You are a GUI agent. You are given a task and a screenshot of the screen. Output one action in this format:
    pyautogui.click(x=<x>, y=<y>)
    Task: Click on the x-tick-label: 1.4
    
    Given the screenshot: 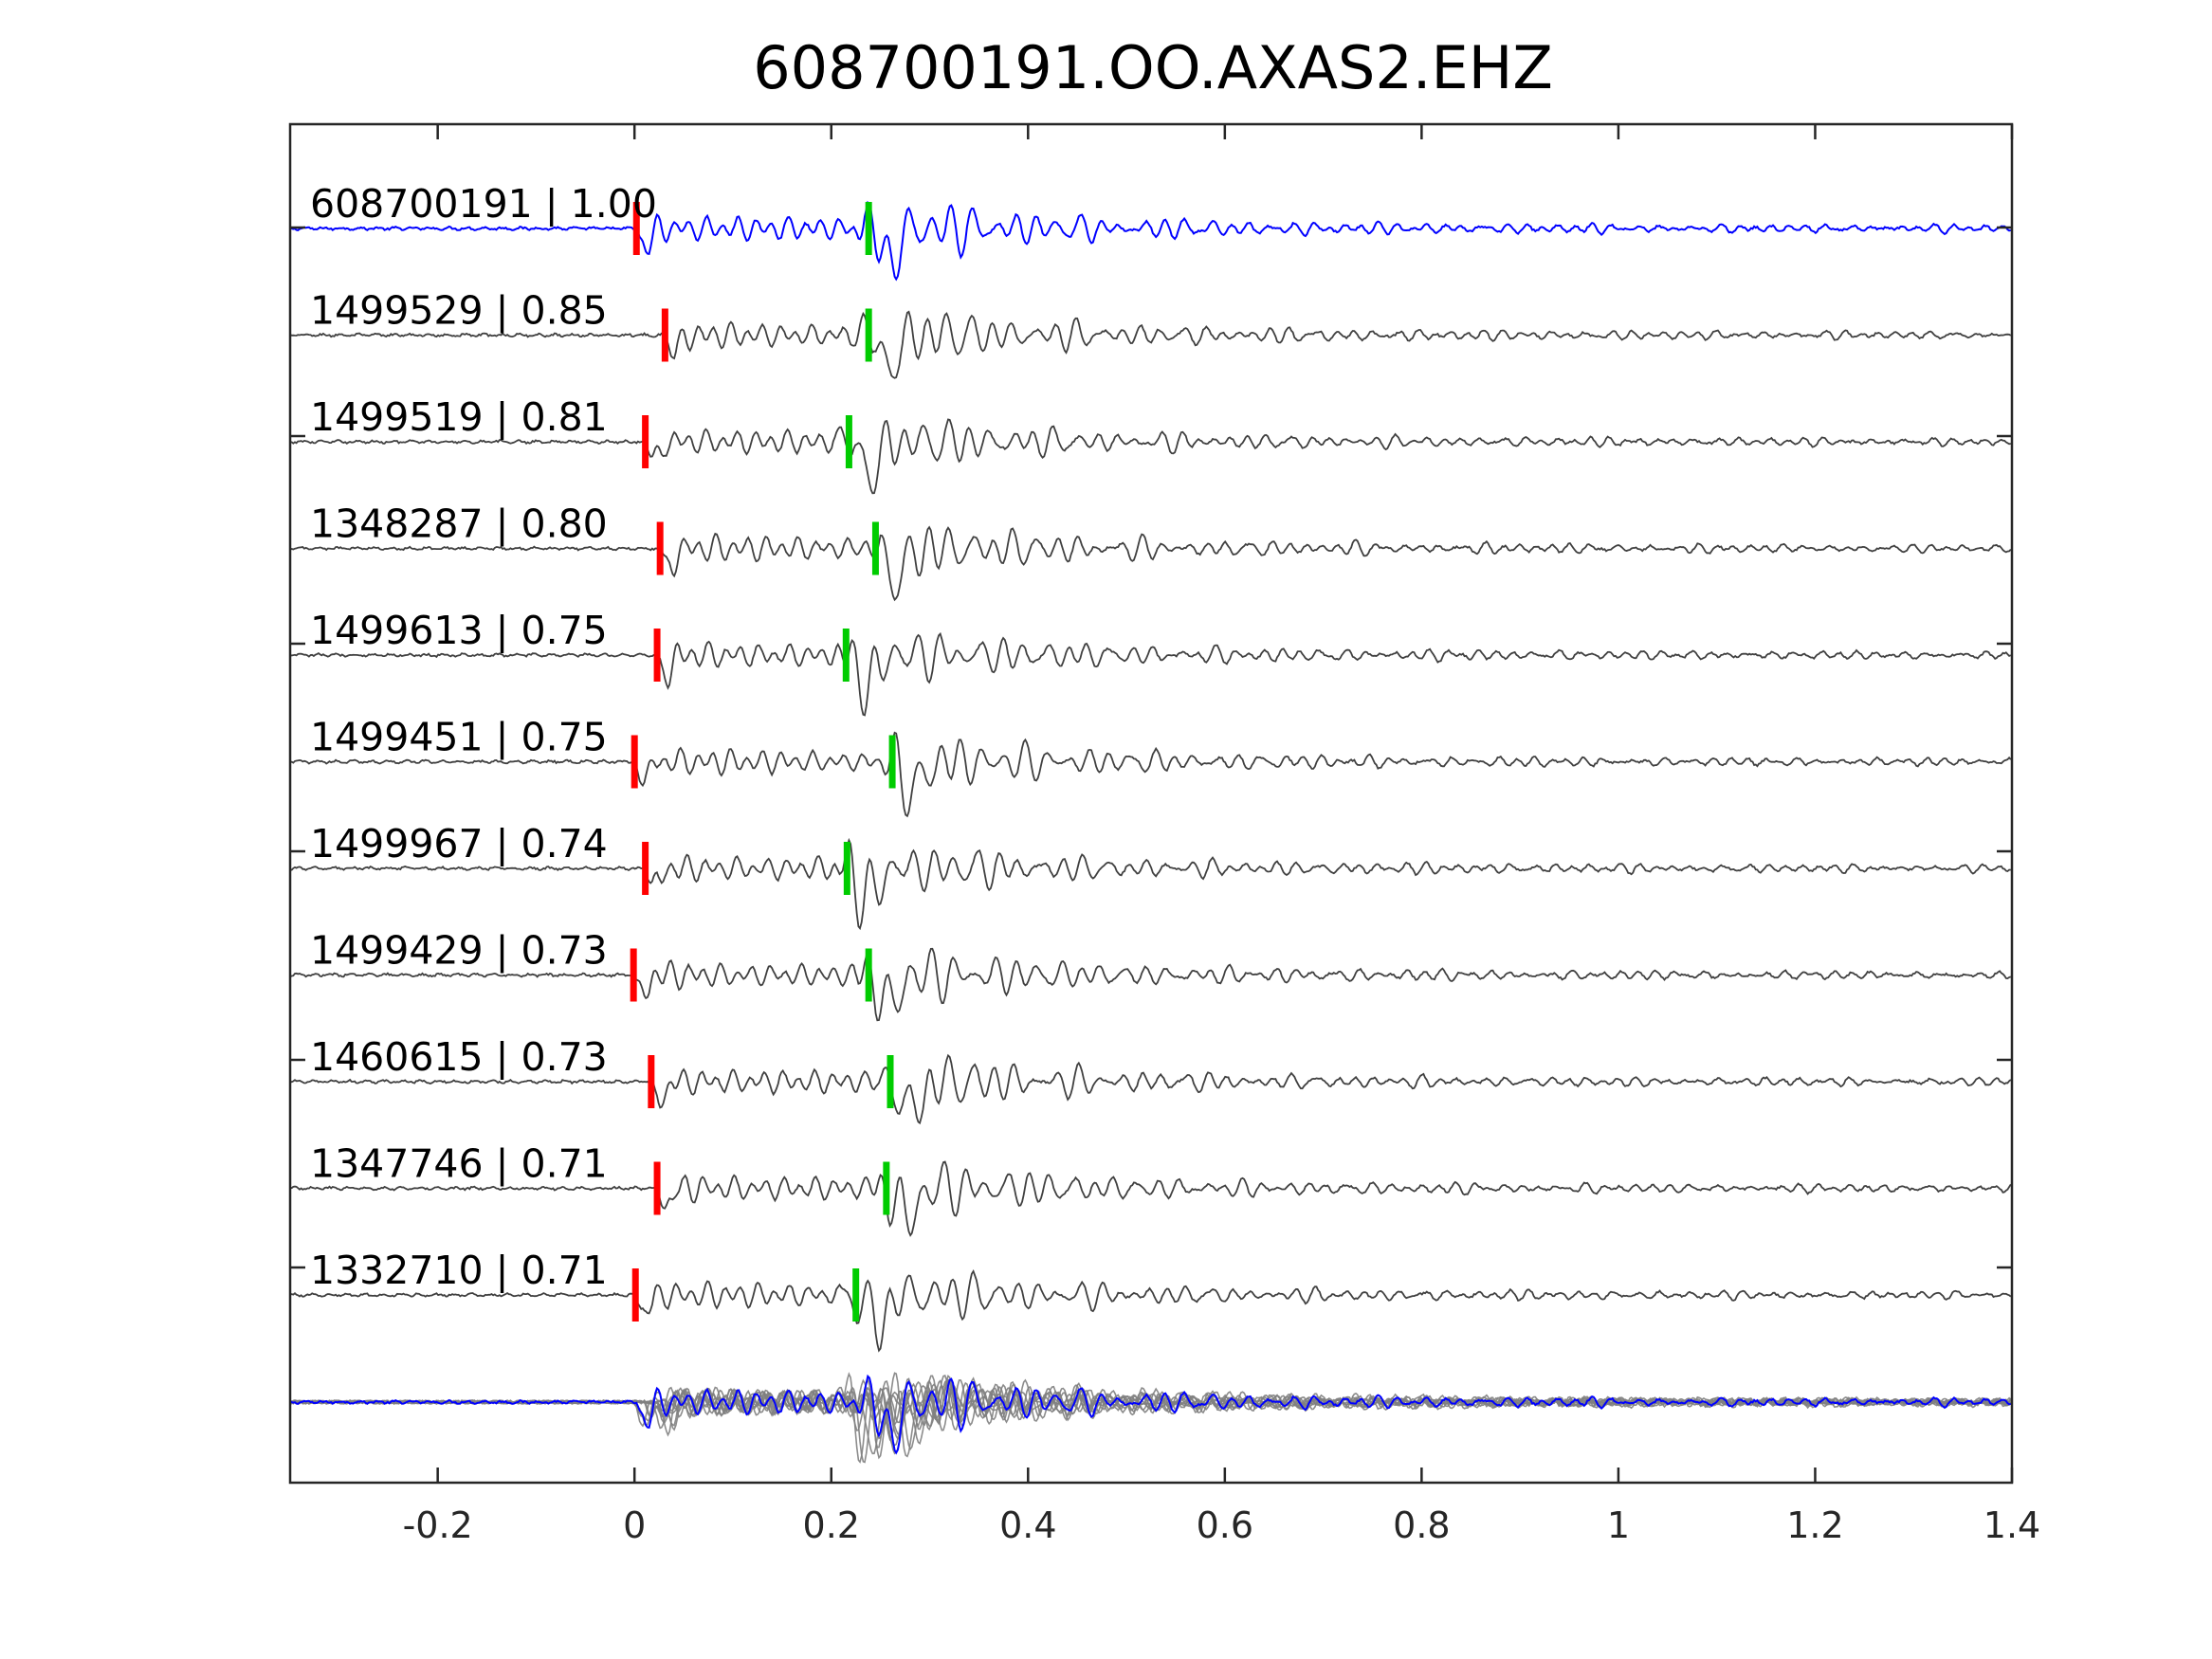 What is the action you would take?
    pyautogui.click(x=2012, y=1525)
    